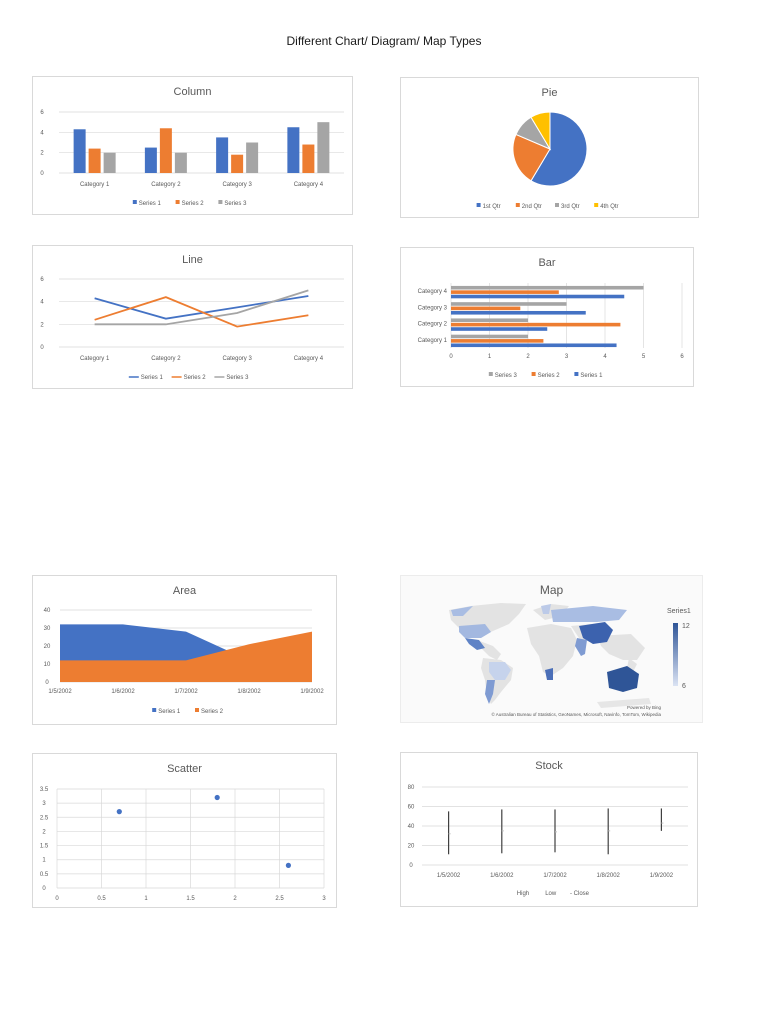 The height and width of the screenshot is (1024, 768). I want to click on legend-item: 2nd Qtr, so click(532, 207).